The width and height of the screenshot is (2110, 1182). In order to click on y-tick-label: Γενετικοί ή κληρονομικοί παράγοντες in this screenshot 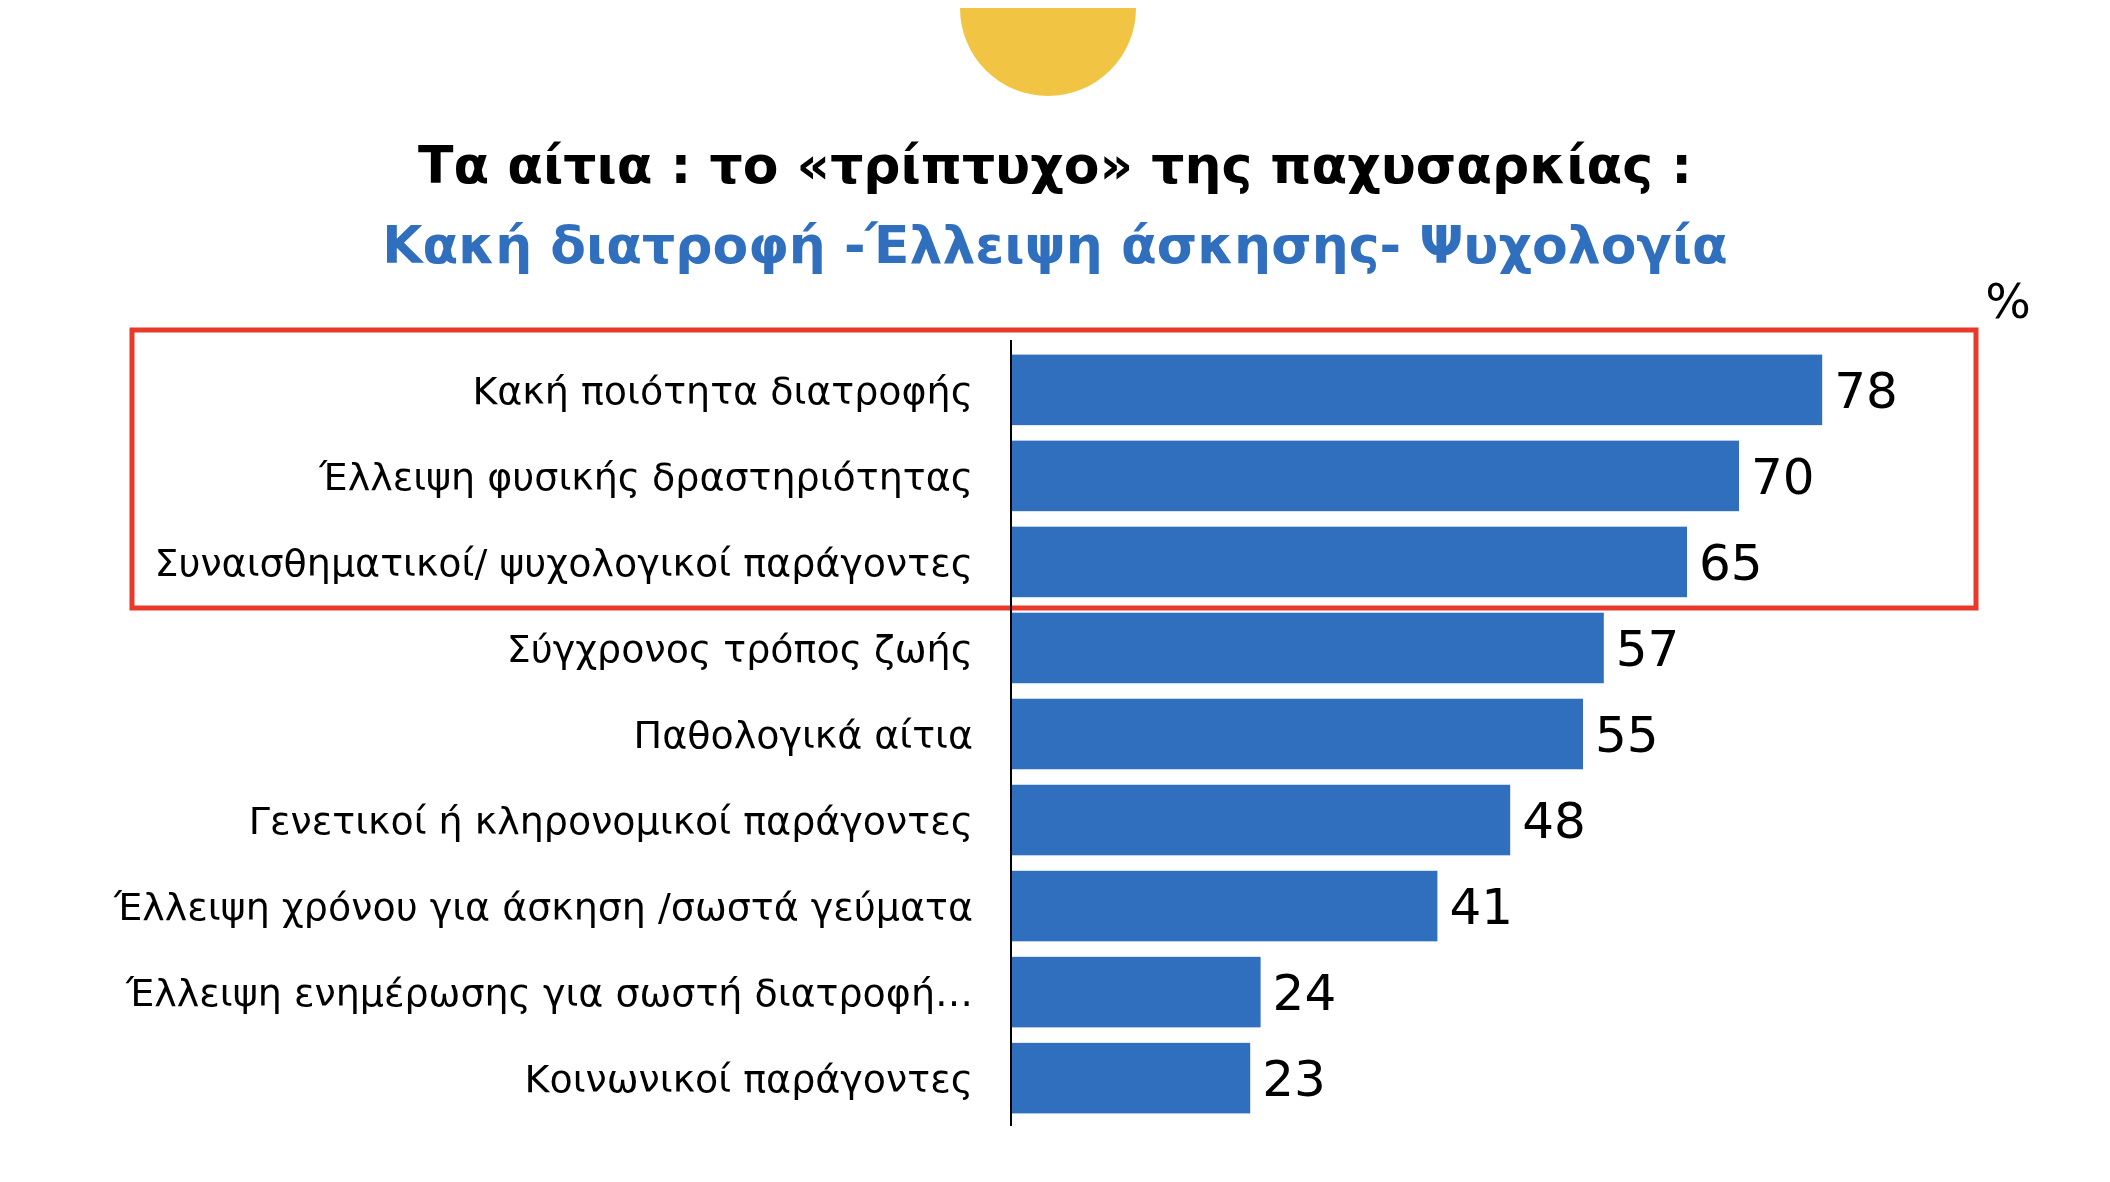, I will do `click(610, 820)`.